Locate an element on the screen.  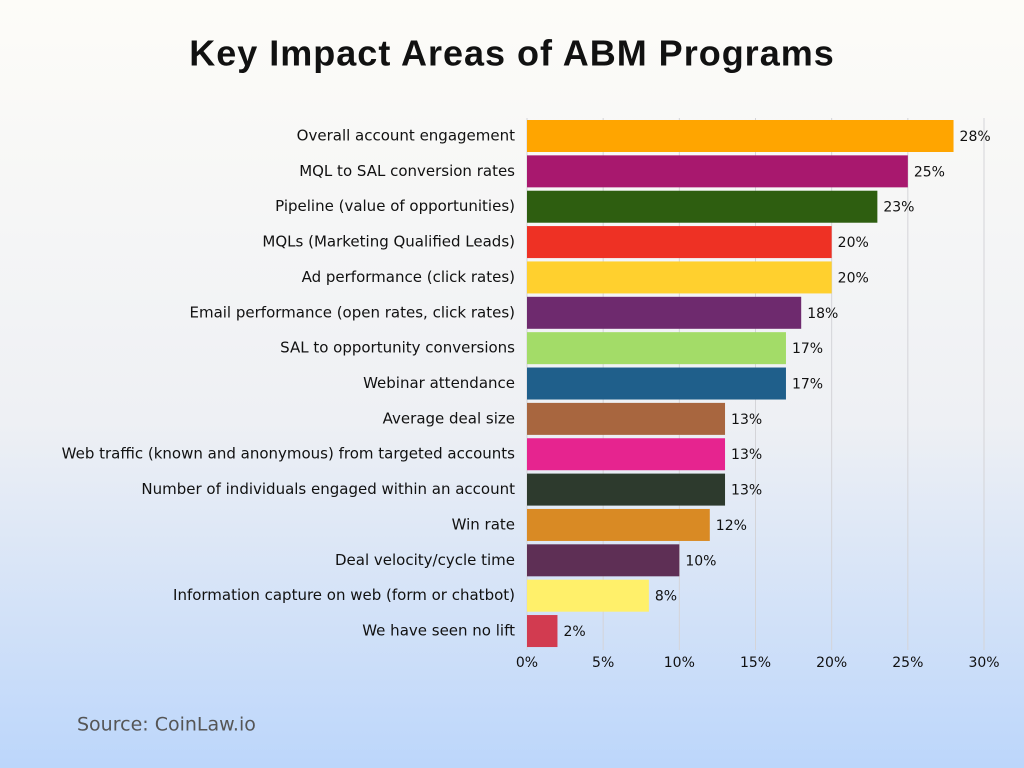
y-tick-label: SAL to opportunity conversions is located at coordinates (397, 348).